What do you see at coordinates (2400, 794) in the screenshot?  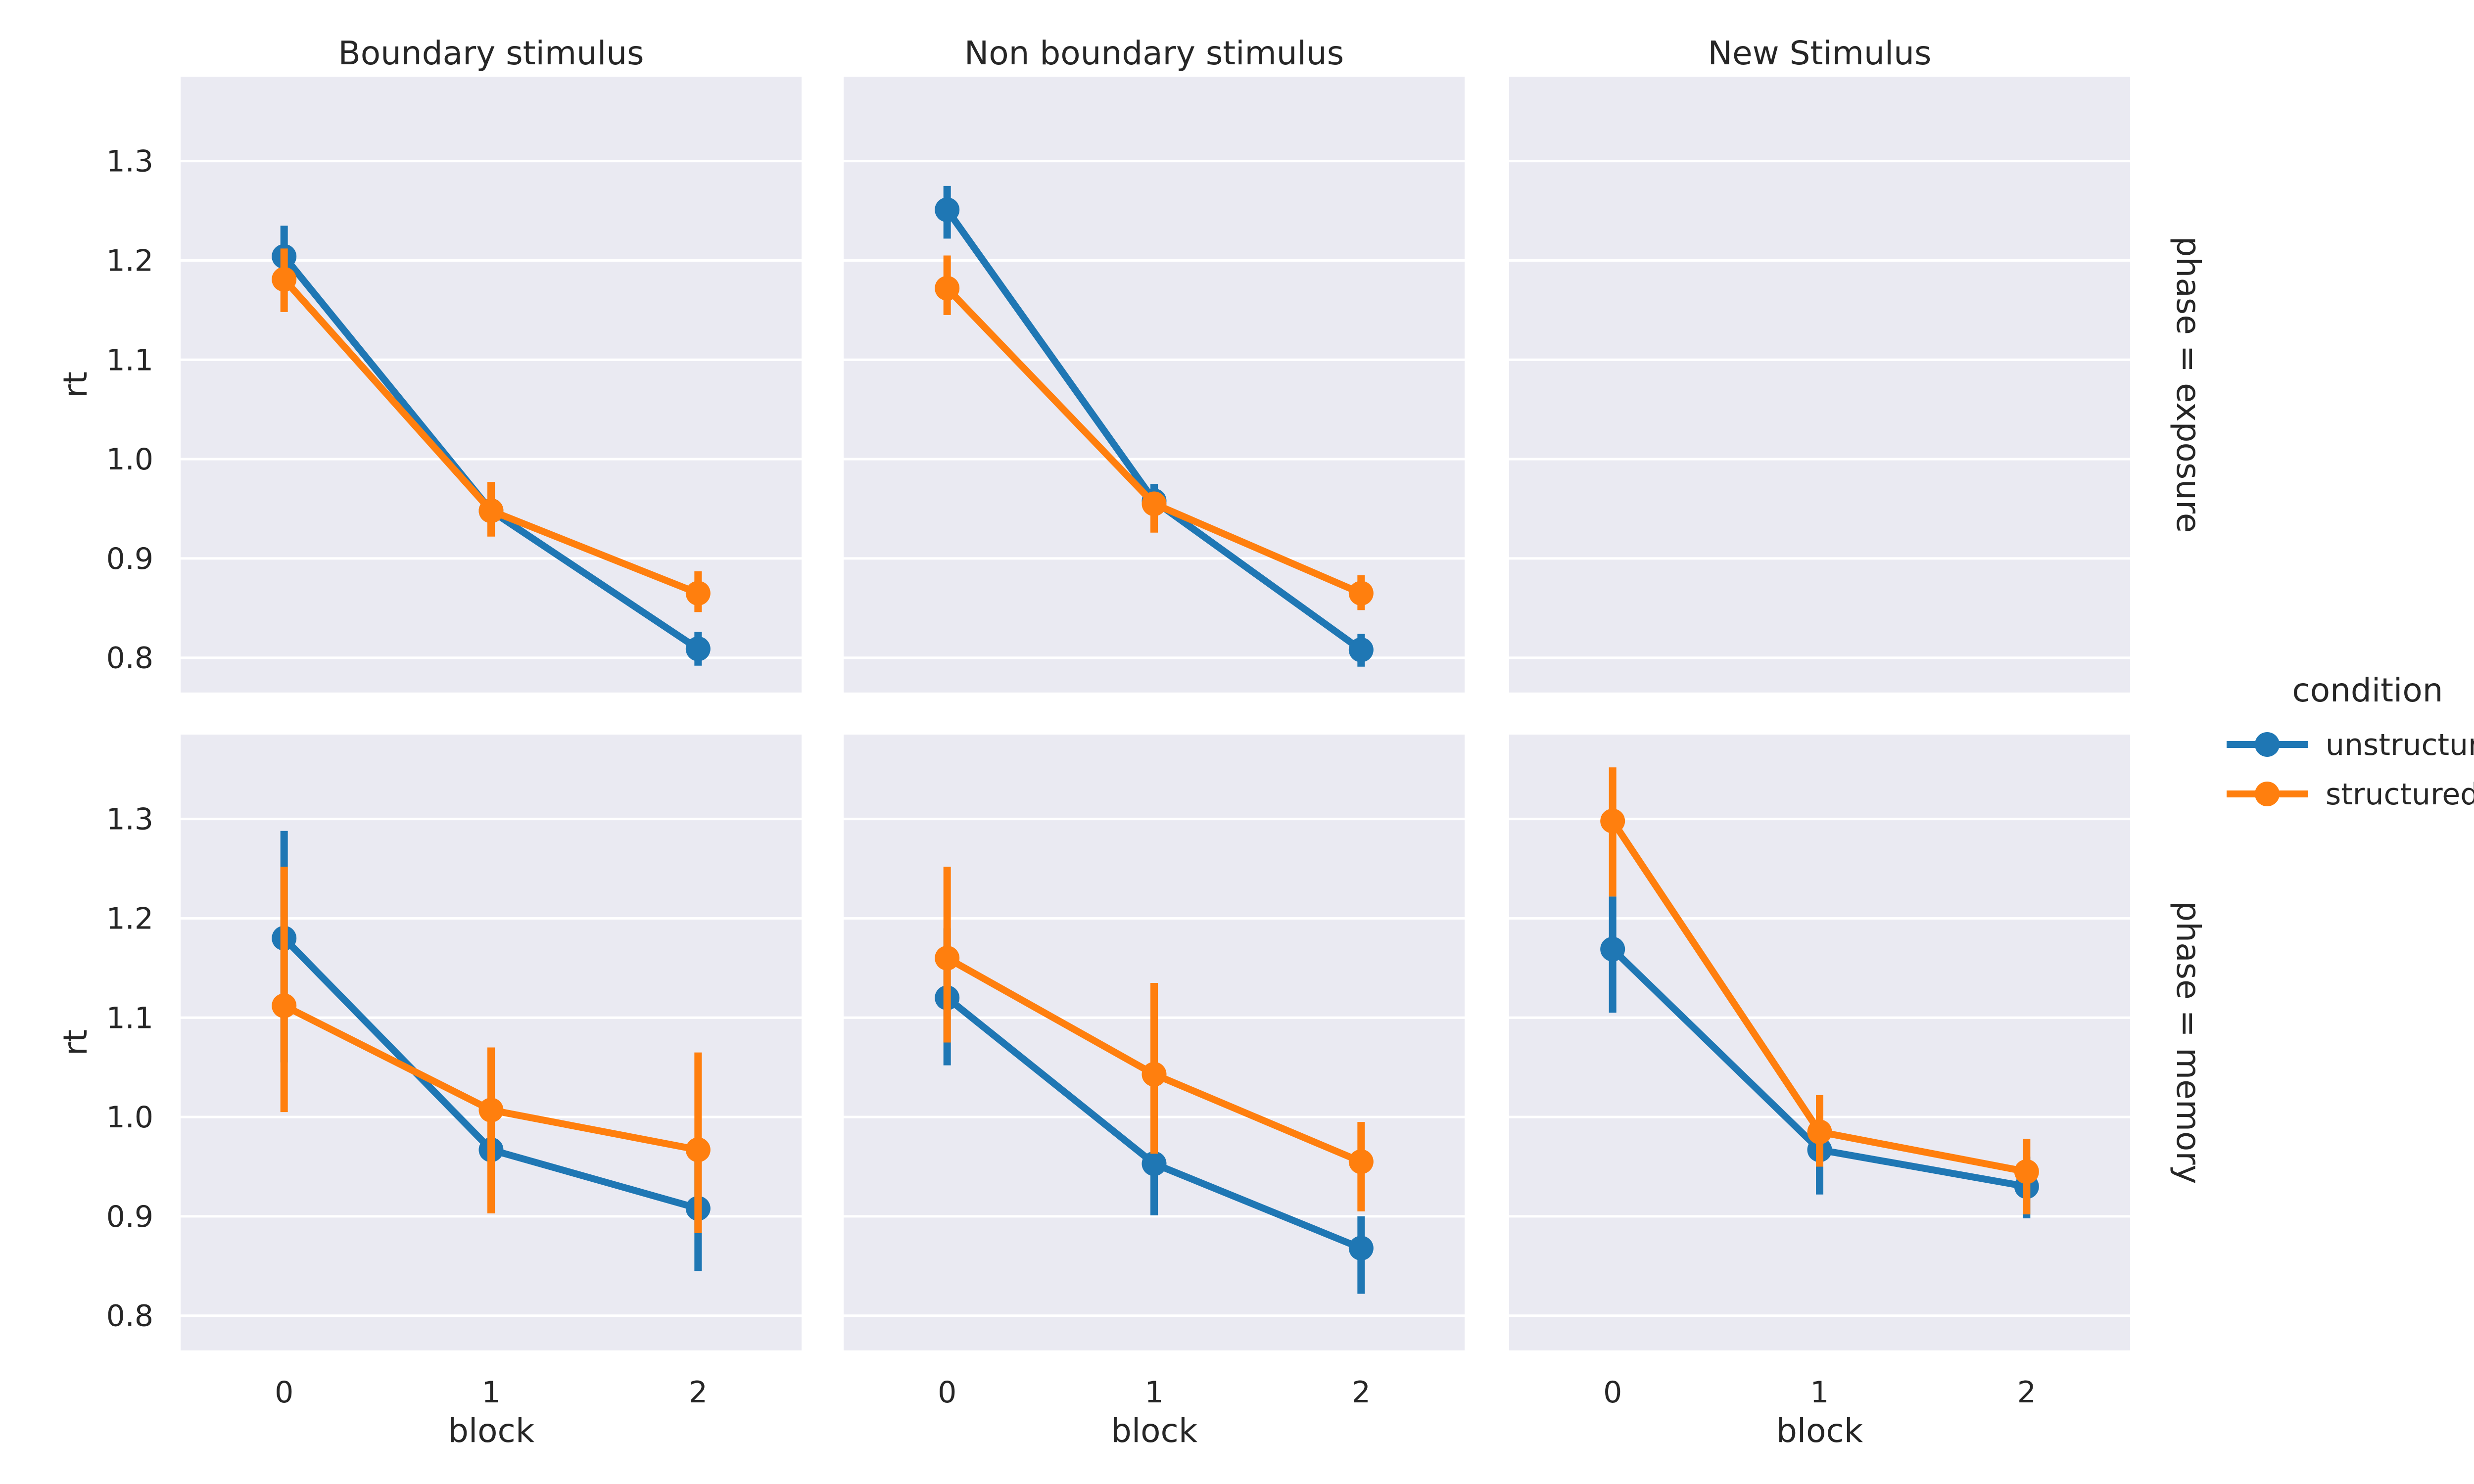 I see `legend-label: structured` at bounding box center [2400, 794].